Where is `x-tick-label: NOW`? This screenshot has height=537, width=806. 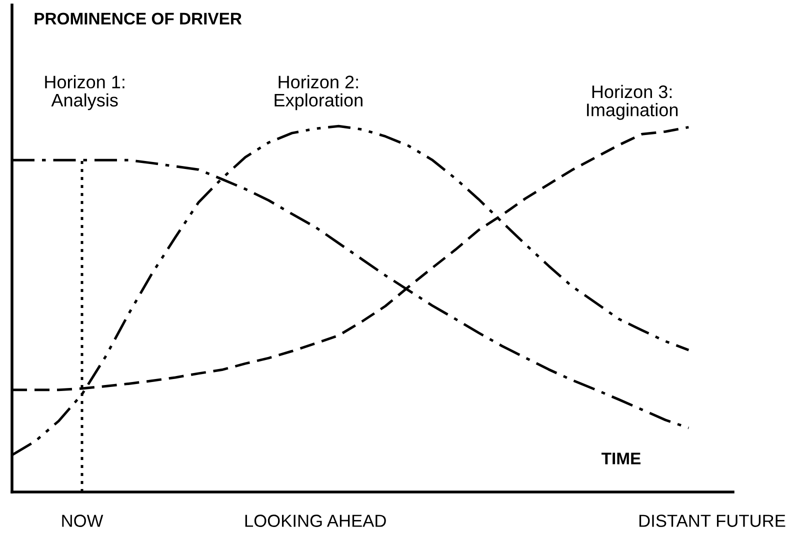
x-tick-label: NOW is located at coordinates (83, 520).